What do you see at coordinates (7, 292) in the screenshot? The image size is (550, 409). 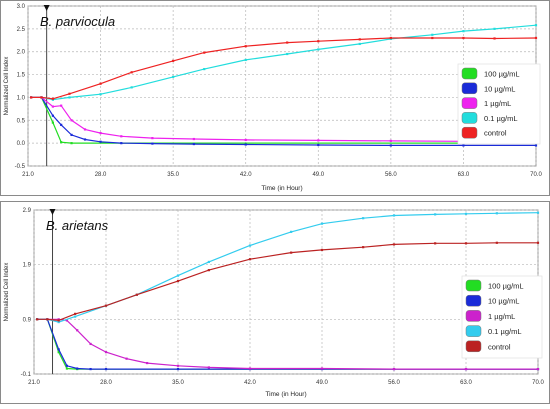 I see `y-axis-title: Normalized Cell Index` at bounding box center [7, 292].